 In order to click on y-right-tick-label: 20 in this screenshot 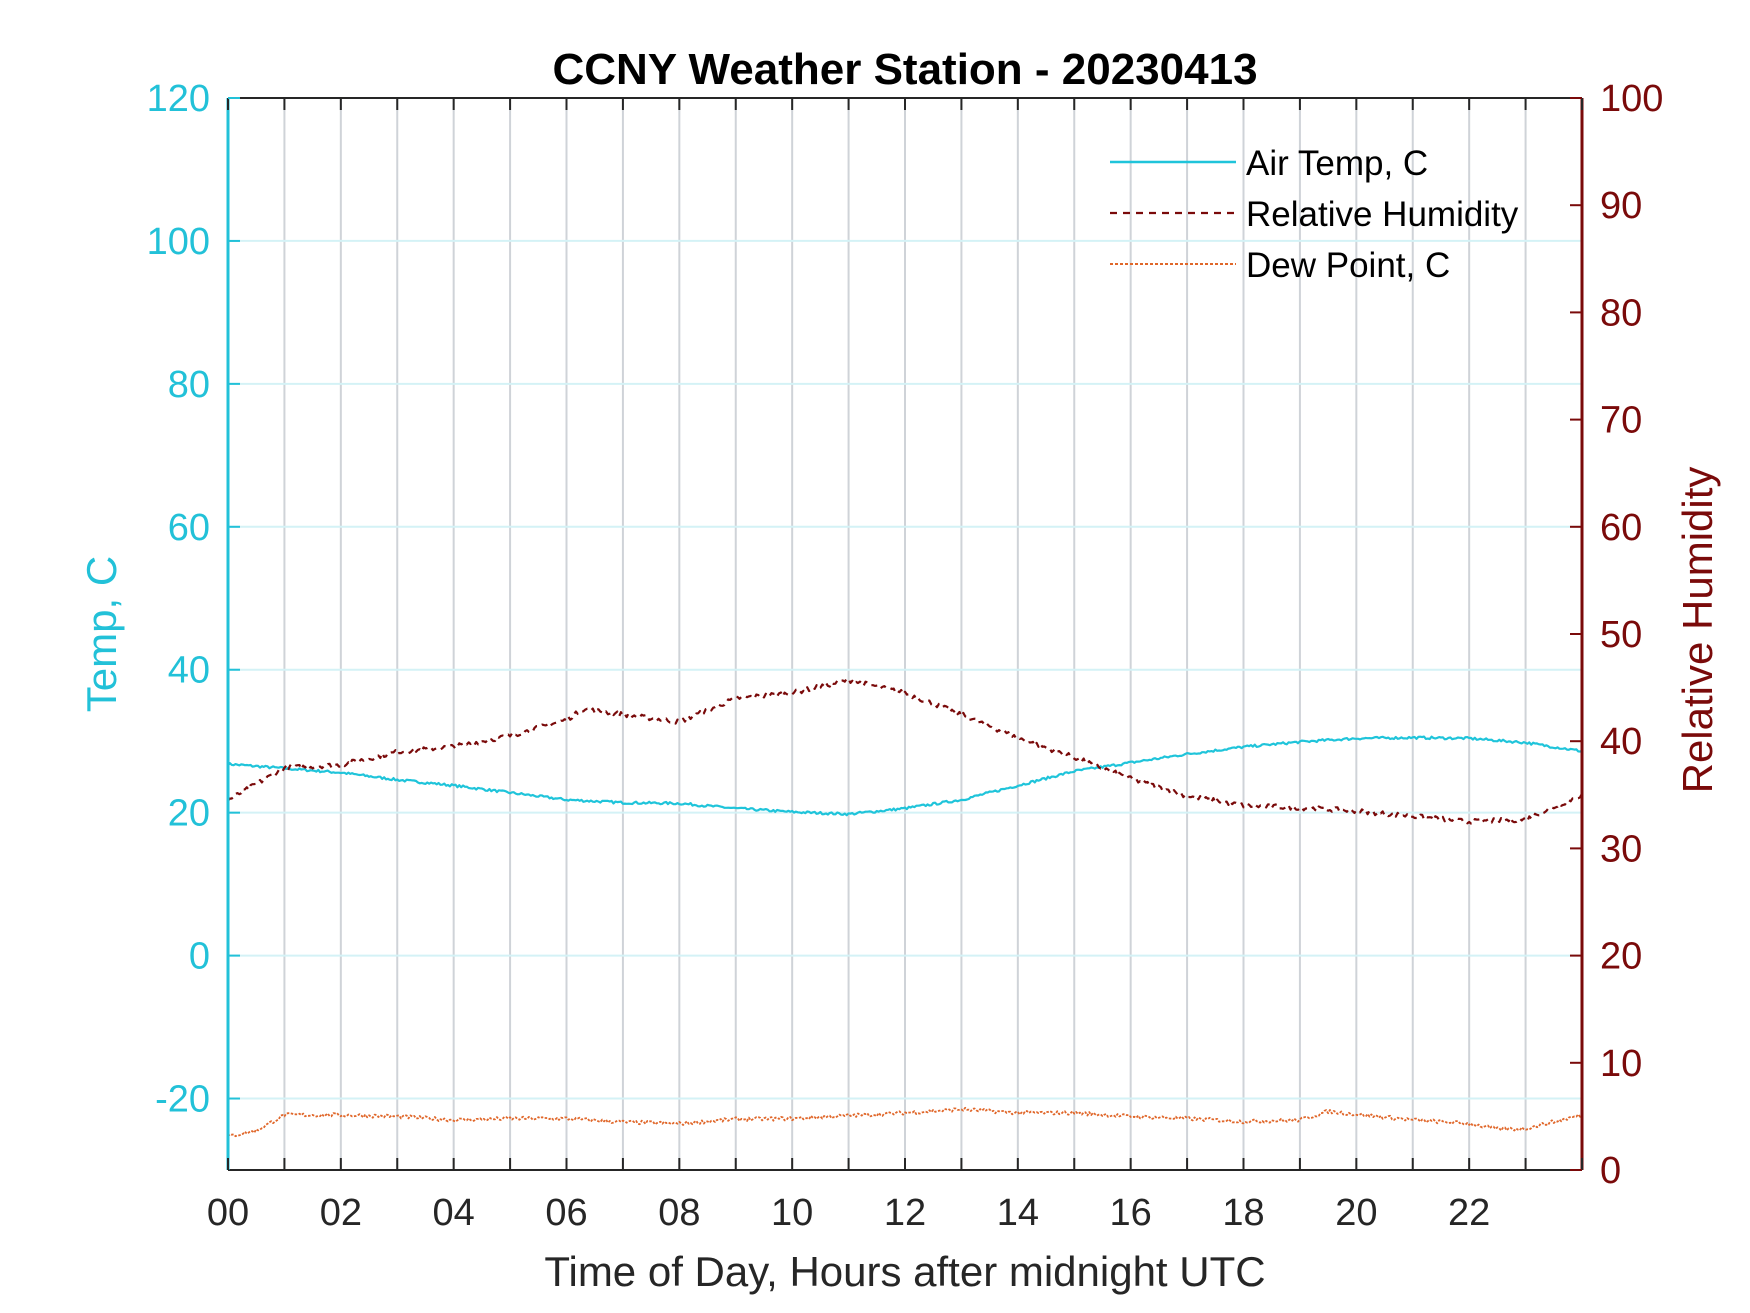, I will do `click(1621, 957)`.